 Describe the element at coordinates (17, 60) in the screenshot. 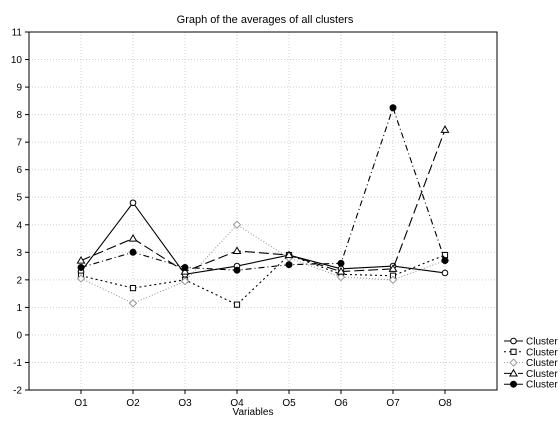

I see `y-tick-label: 10` at that location.